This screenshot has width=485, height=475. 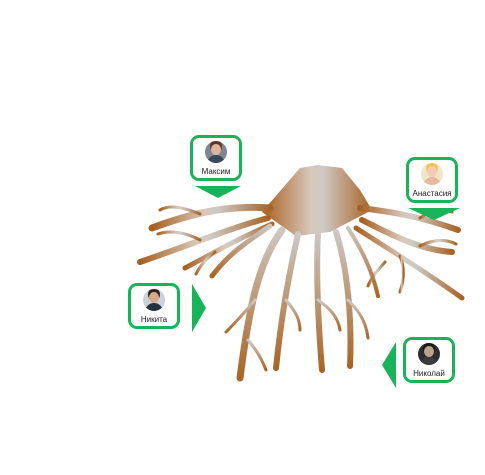 What do you see at coordinates (293, 315) in the screenshot?
I see `root-down-2a` at bounding box center [293, 315].